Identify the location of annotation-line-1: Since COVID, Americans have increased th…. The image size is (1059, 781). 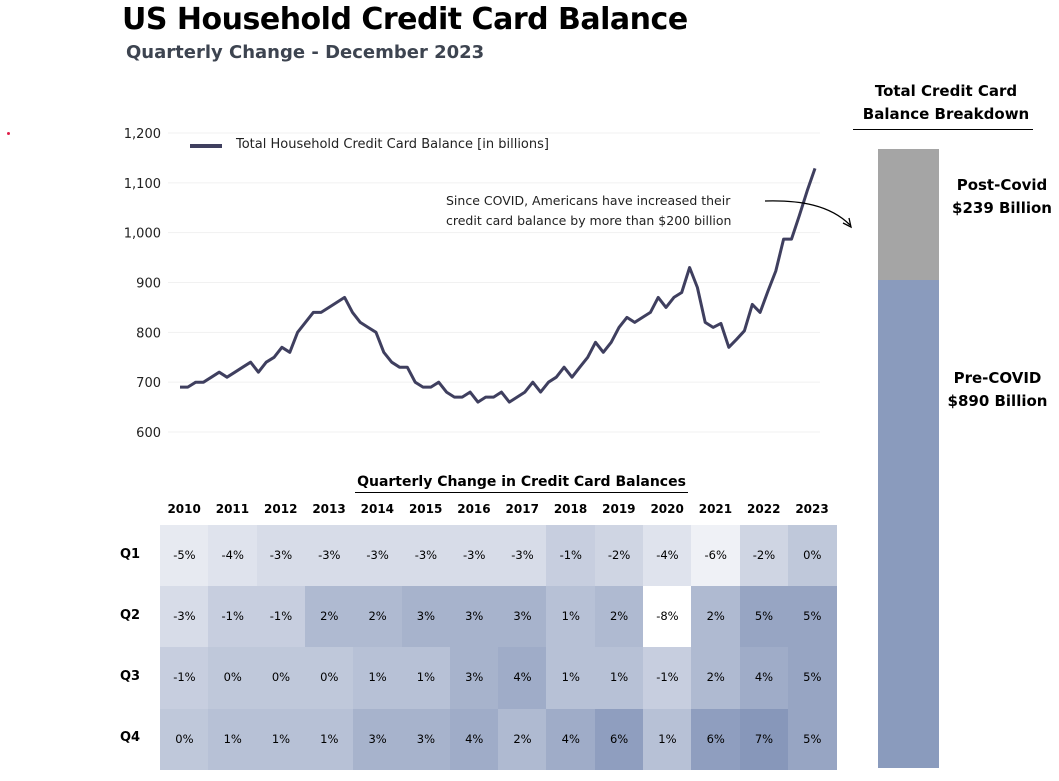
(588, 200).